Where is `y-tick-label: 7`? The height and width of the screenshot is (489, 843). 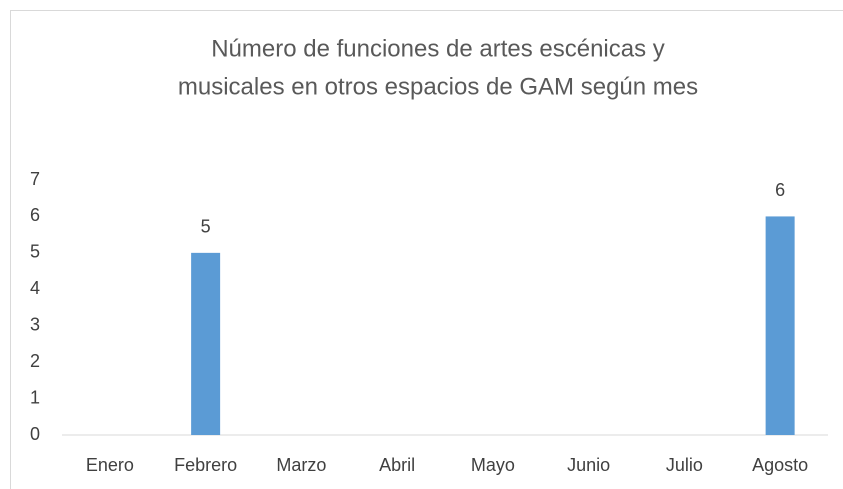 y-tick-label: 7 is located at coordinates (35, 179).